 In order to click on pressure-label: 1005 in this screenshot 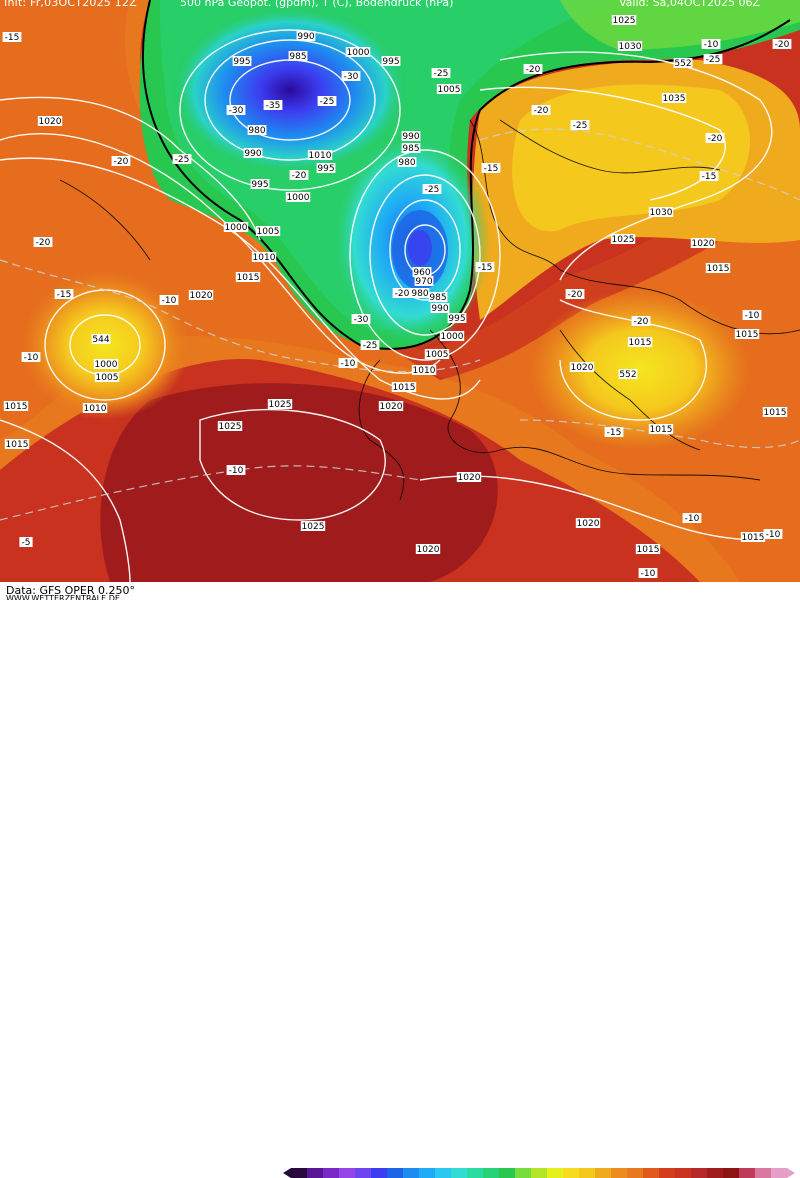, I will do `click(107, 378)`.